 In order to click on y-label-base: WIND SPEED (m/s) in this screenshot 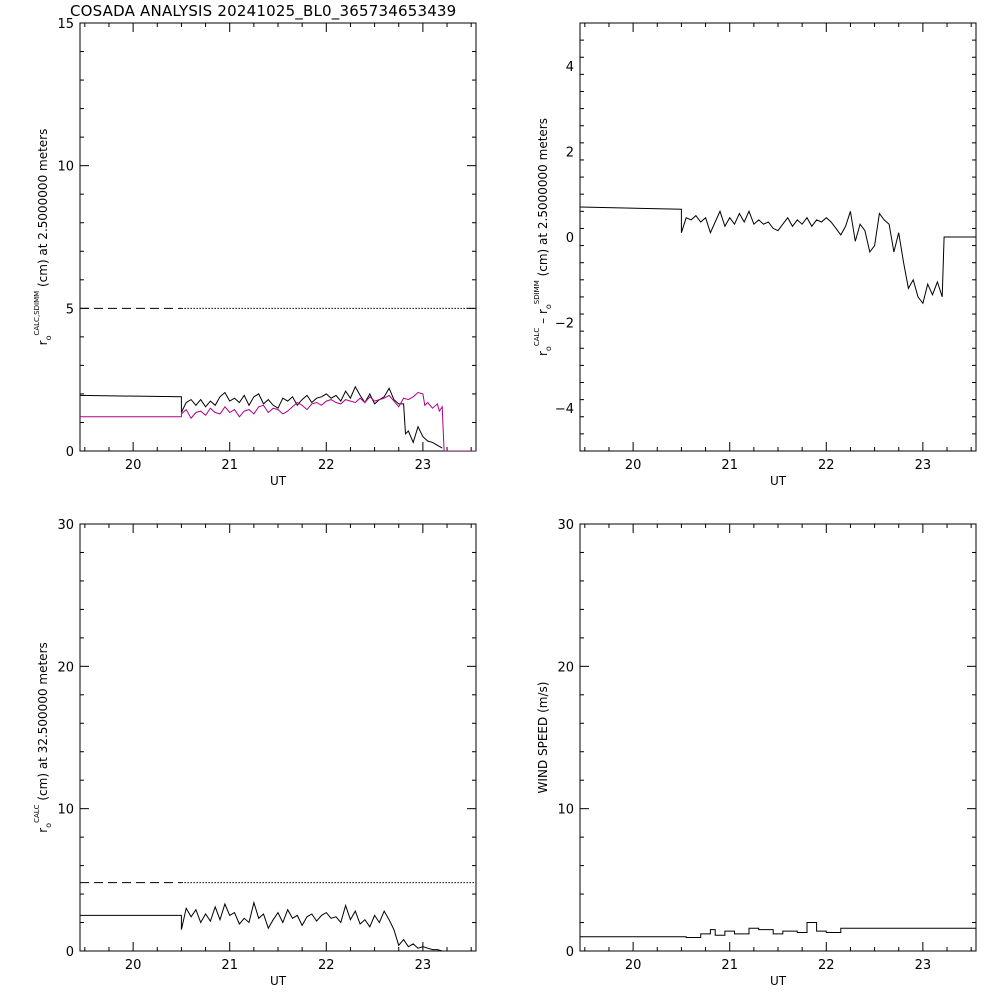, I will do `click(543, 738)`.